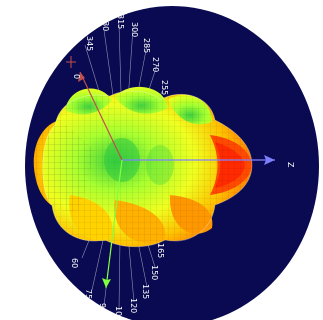  I want to click on angle-label: 75, so click(88, 294).